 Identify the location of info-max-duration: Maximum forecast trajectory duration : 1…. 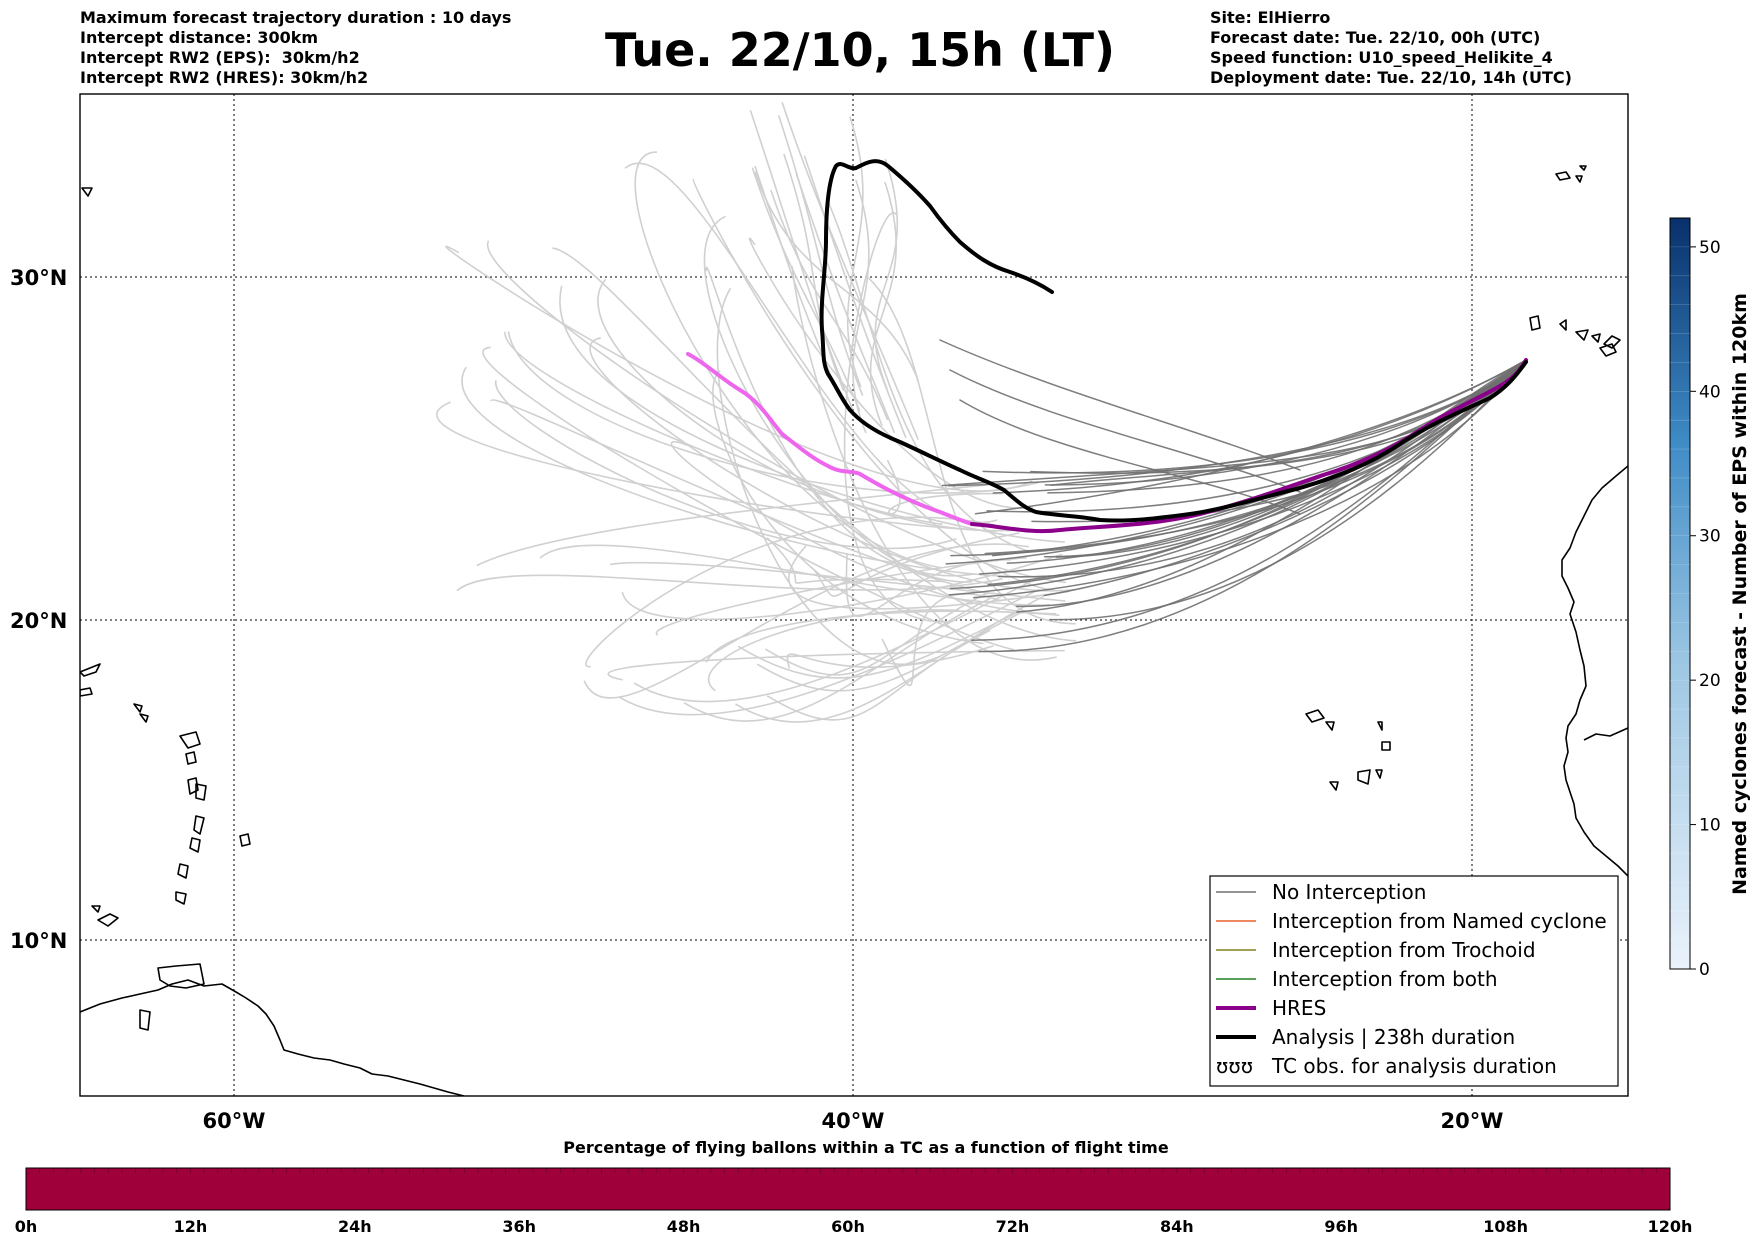
(296, 17).